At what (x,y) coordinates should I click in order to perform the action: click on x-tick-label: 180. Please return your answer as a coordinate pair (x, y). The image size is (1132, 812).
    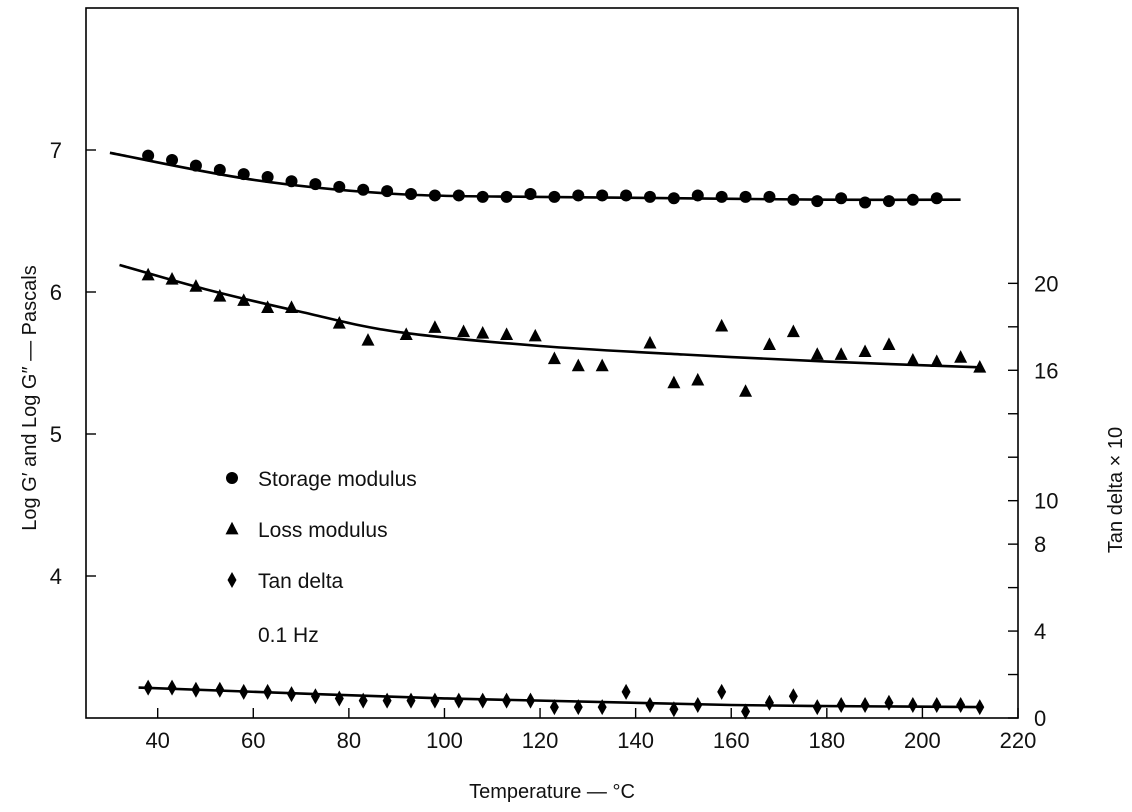
    Looking at the image, I should click on (826, 740).